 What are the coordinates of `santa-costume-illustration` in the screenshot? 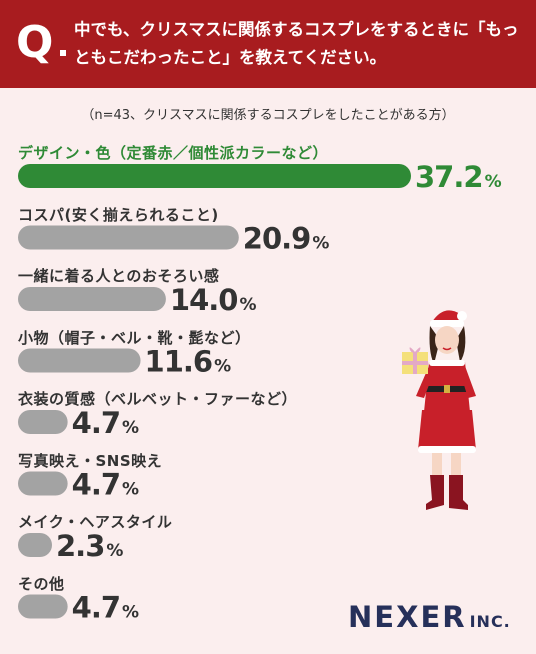 It's located at (439, 410).